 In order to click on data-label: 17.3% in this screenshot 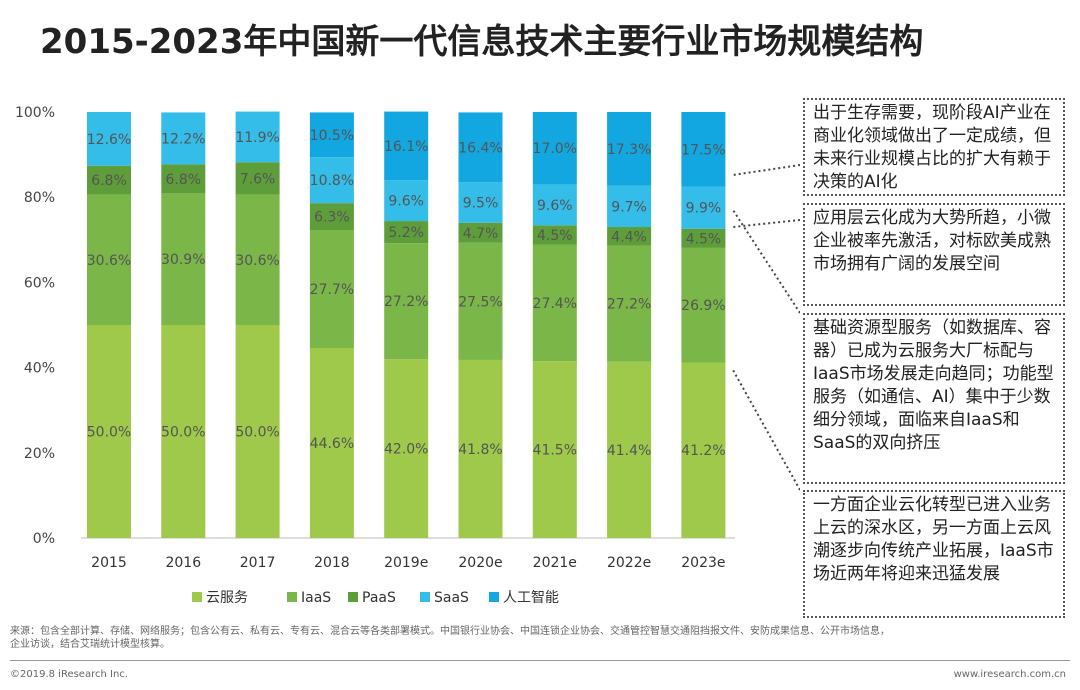, I will do `click(629, 150)`.